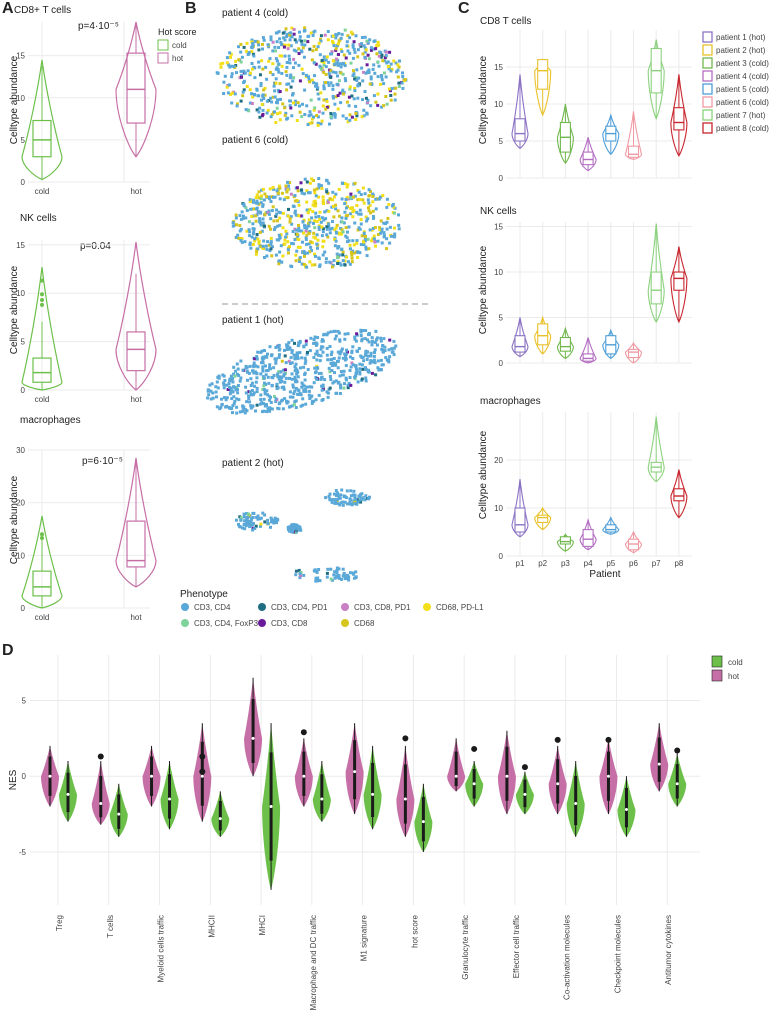 This screenshot has width=776, height=1026. Describe the element at coordinates (255, 140) in the screenshot. I see `panelB-title-patient6: patient 6 (cold)` at that location.